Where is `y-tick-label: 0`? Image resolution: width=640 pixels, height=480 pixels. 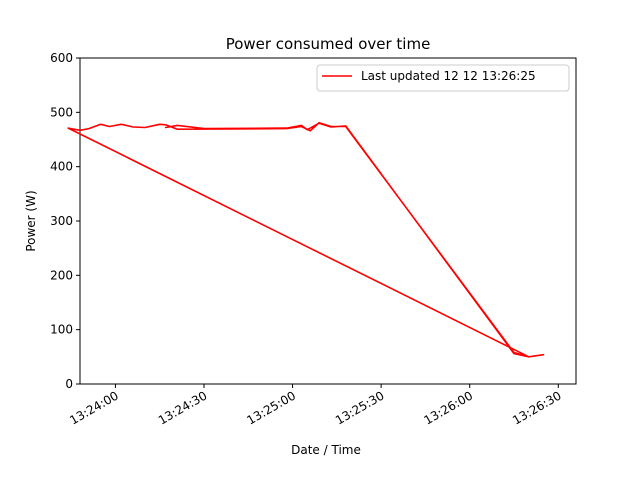 y-tick-label: 0 is located at coordinates (69, 384).